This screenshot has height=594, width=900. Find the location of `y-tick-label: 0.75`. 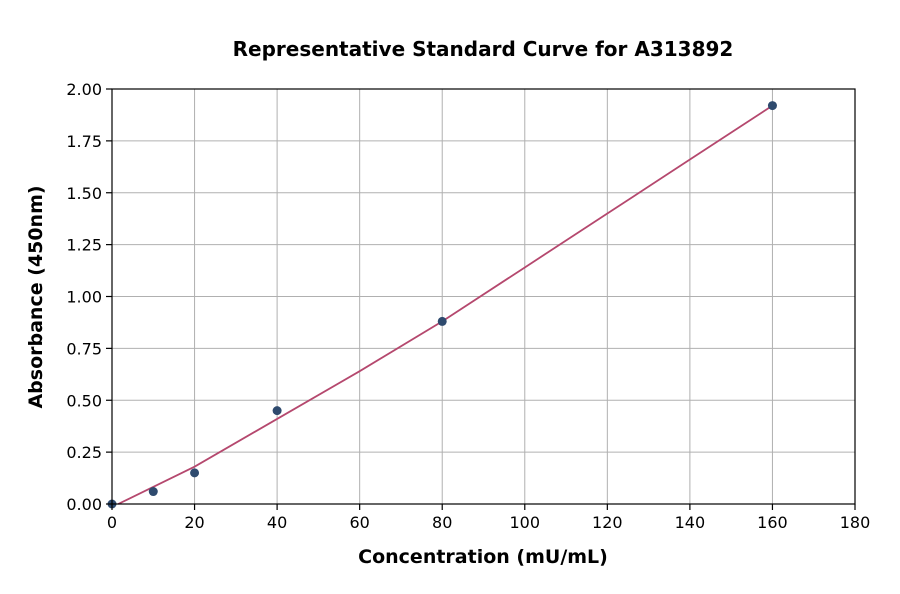

y-tick-label: 0.75 is located at coordinates (84, 348).